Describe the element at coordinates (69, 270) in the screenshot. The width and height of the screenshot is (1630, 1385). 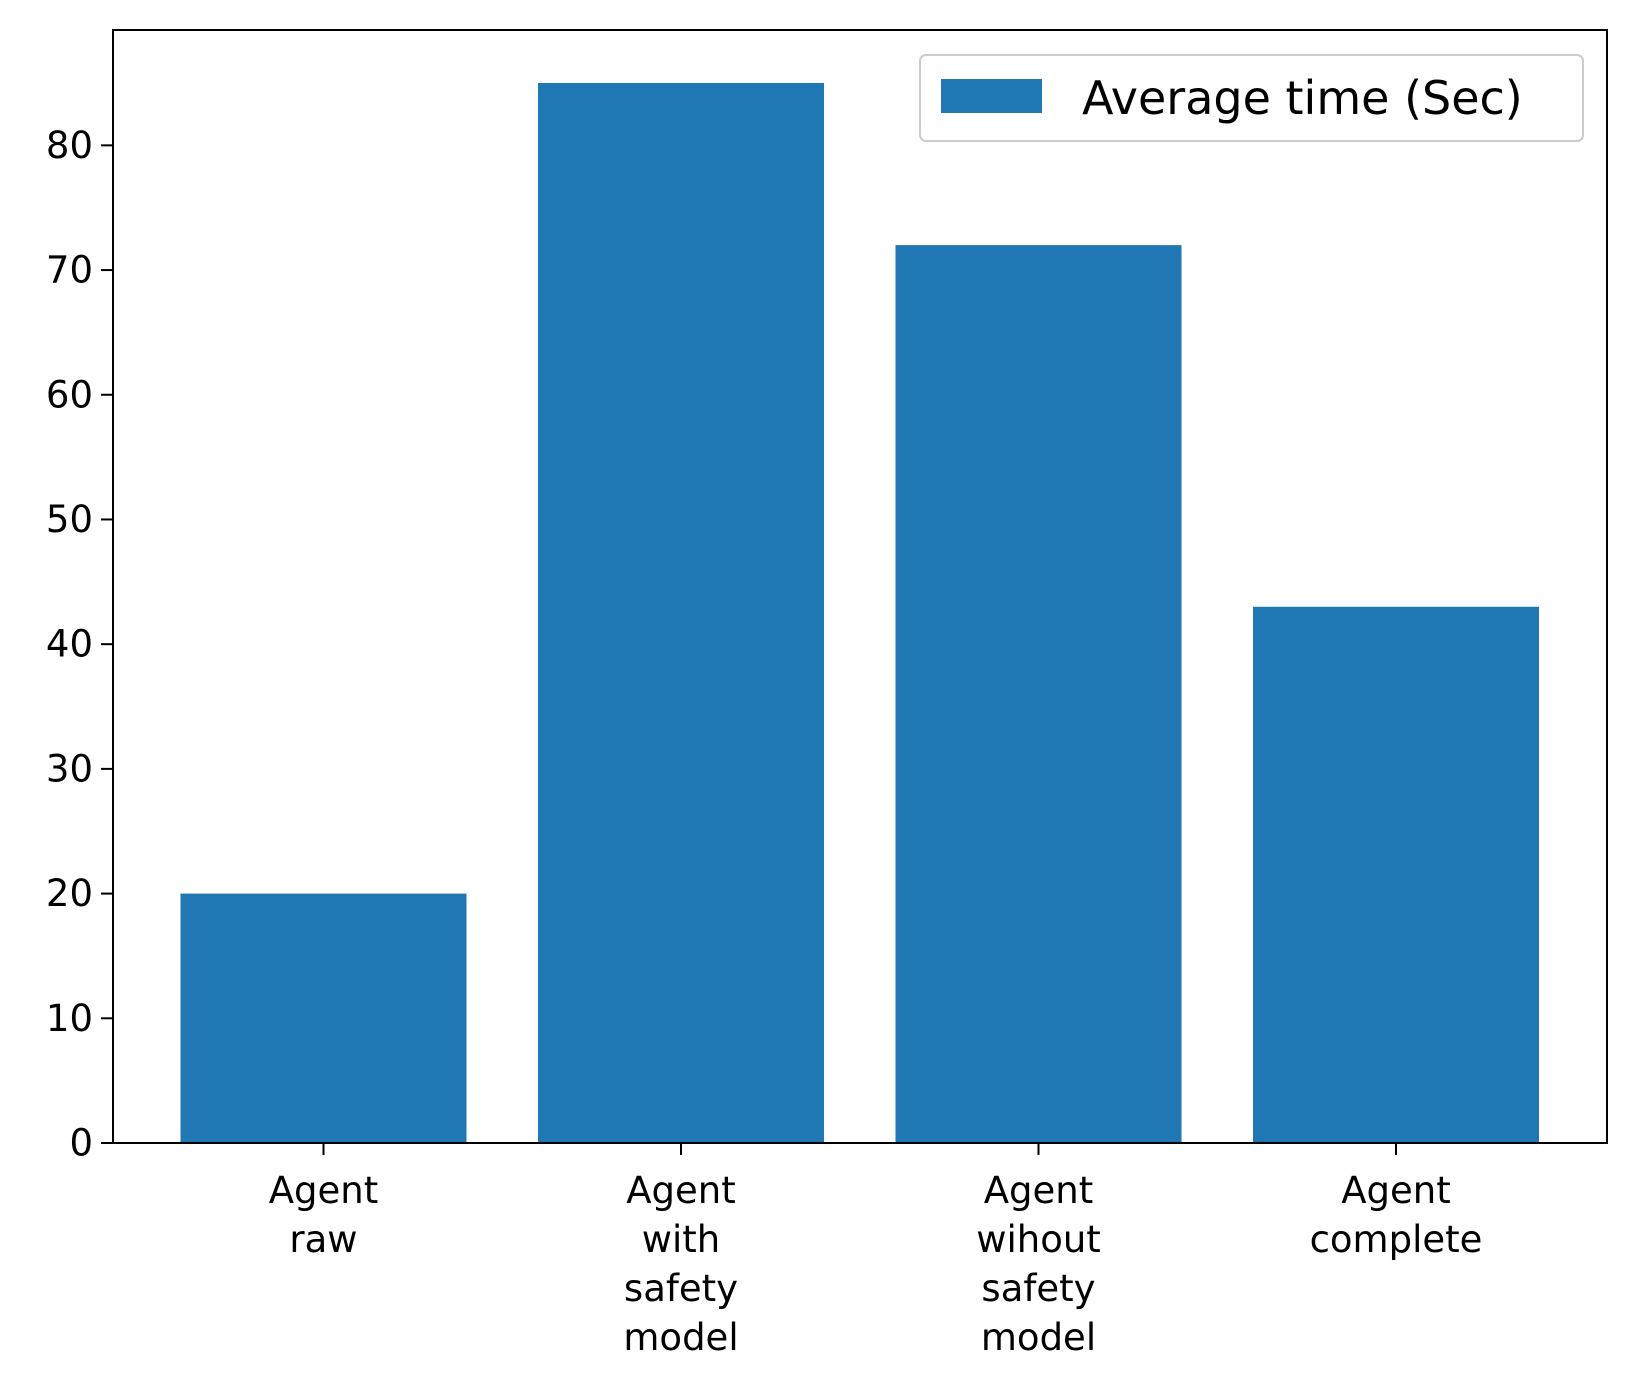
I see `y-tick-label: 70` at that location.